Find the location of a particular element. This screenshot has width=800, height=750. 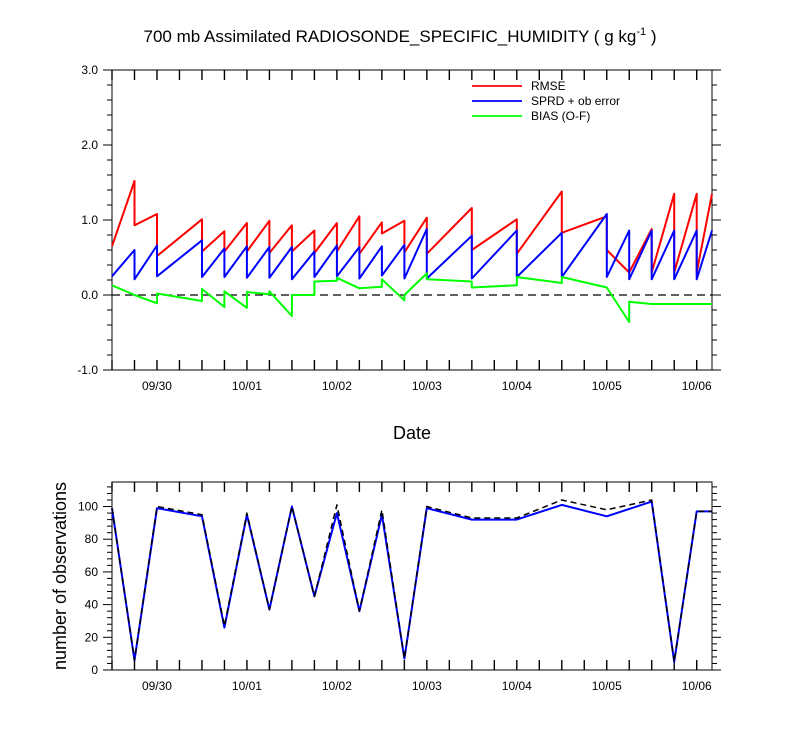

top-x-tick-label-10-05: 10/05 is located at coordinates (607, 386).